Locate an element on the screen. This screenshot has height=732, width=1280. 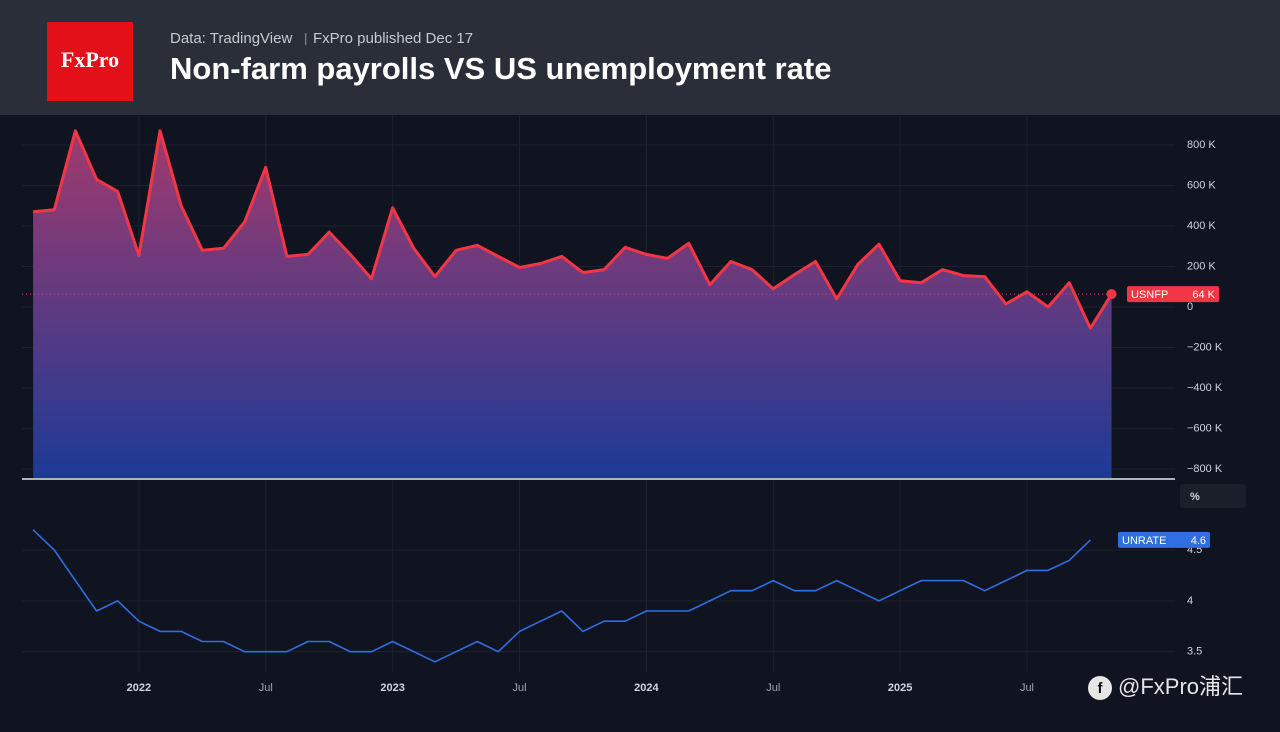
x-tick-label: 2023 is located at coordinates (392, 688).